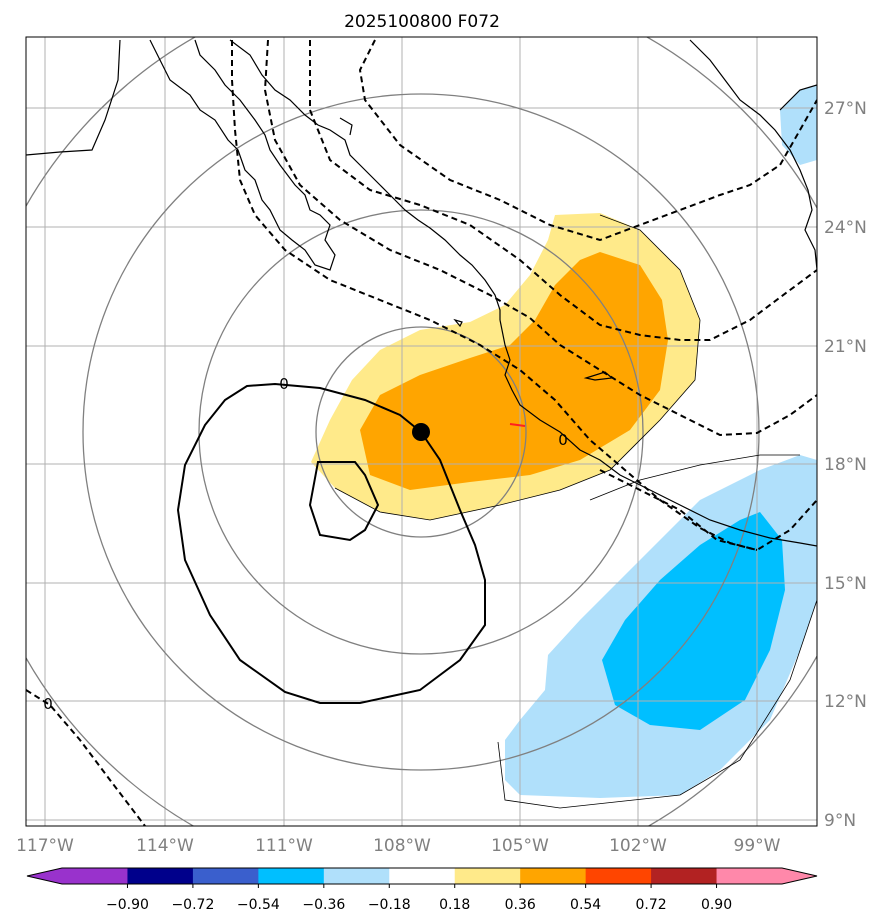  I want to click on colorbar-tick-label: 0.72, so click(651, 905).